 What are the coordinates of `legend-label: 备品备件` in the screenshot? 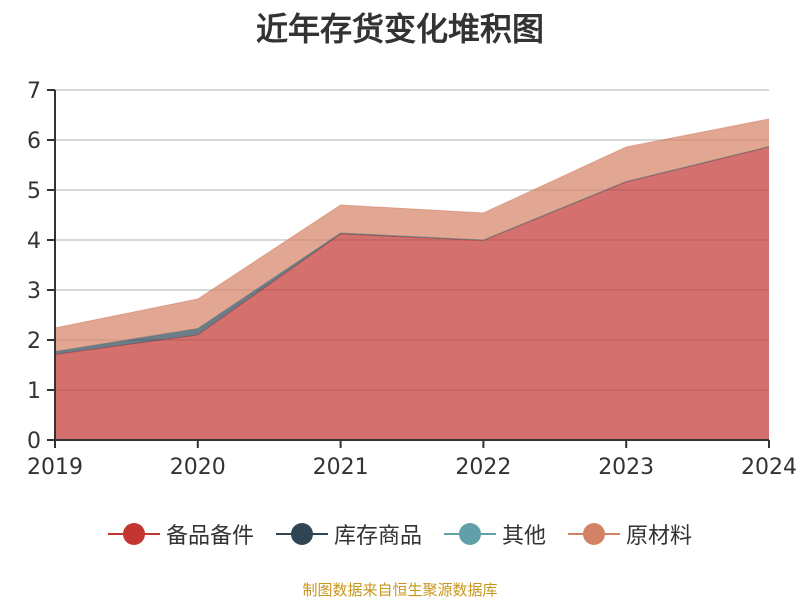 It's located at (209, 536).